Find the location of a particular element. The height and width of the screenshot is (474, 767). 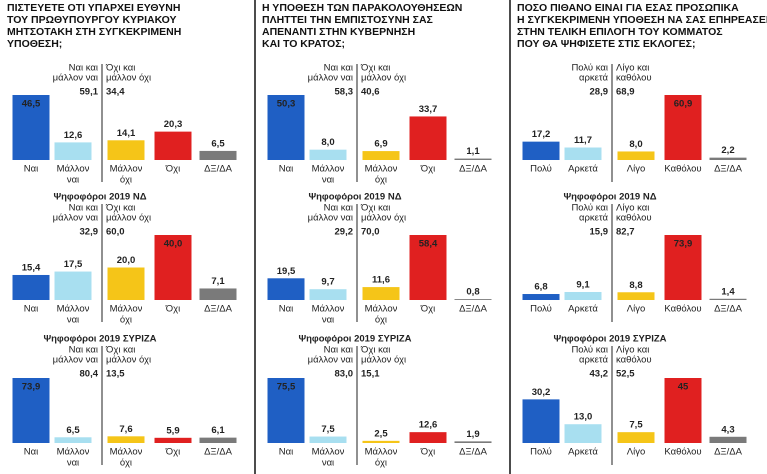

category-label: Αρκετά is located at coordinates (583, 169).